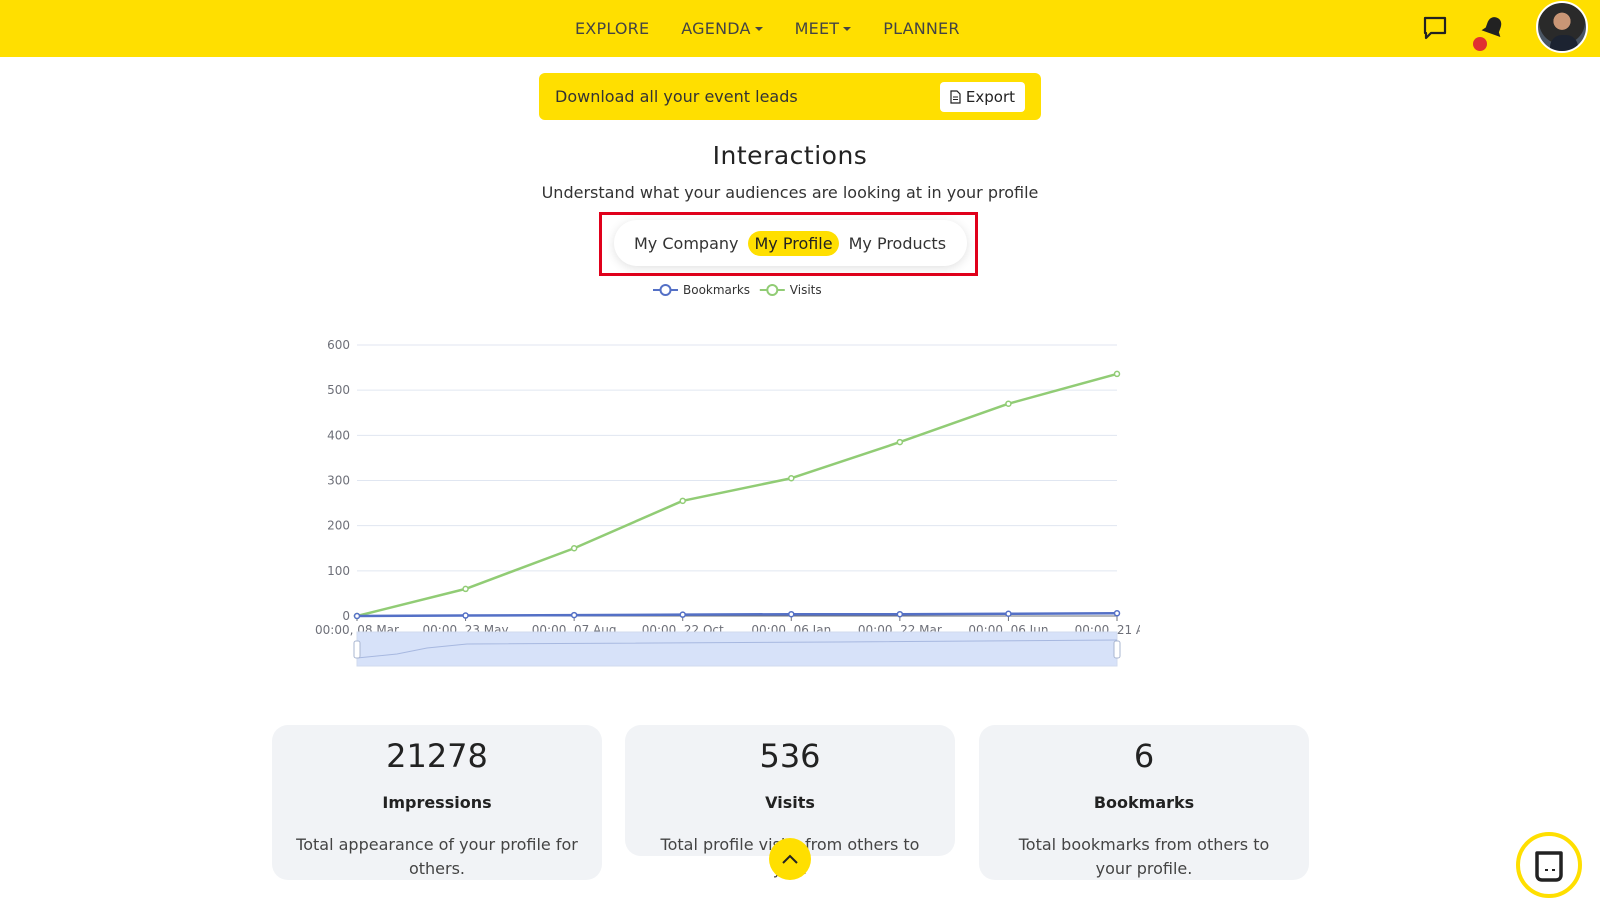 The width and height of the screenshot is (1600, 905). Describe the element at coordinates (346, 616) in the screenshot. I see `y-tick-label: 0` at that location.